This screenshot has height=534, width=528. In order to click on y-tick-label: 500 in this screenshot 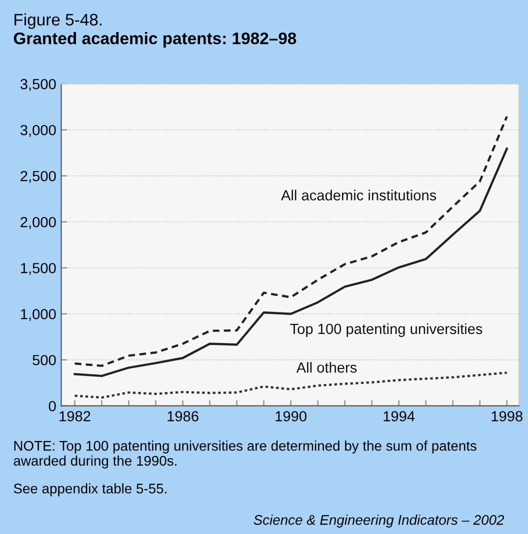, I will do `click(44, 360)`.